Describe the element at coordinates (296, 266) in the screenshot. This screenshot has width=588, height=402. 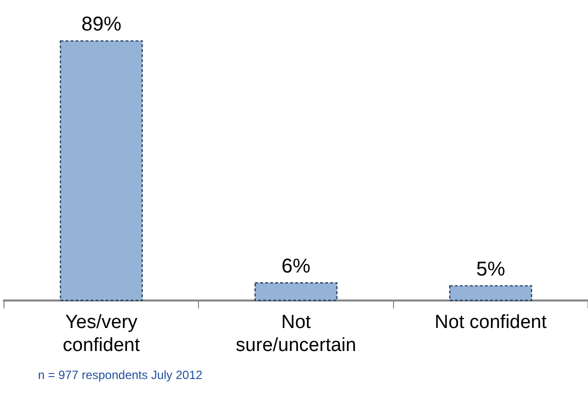
I see `data-label: 6%` at that location.